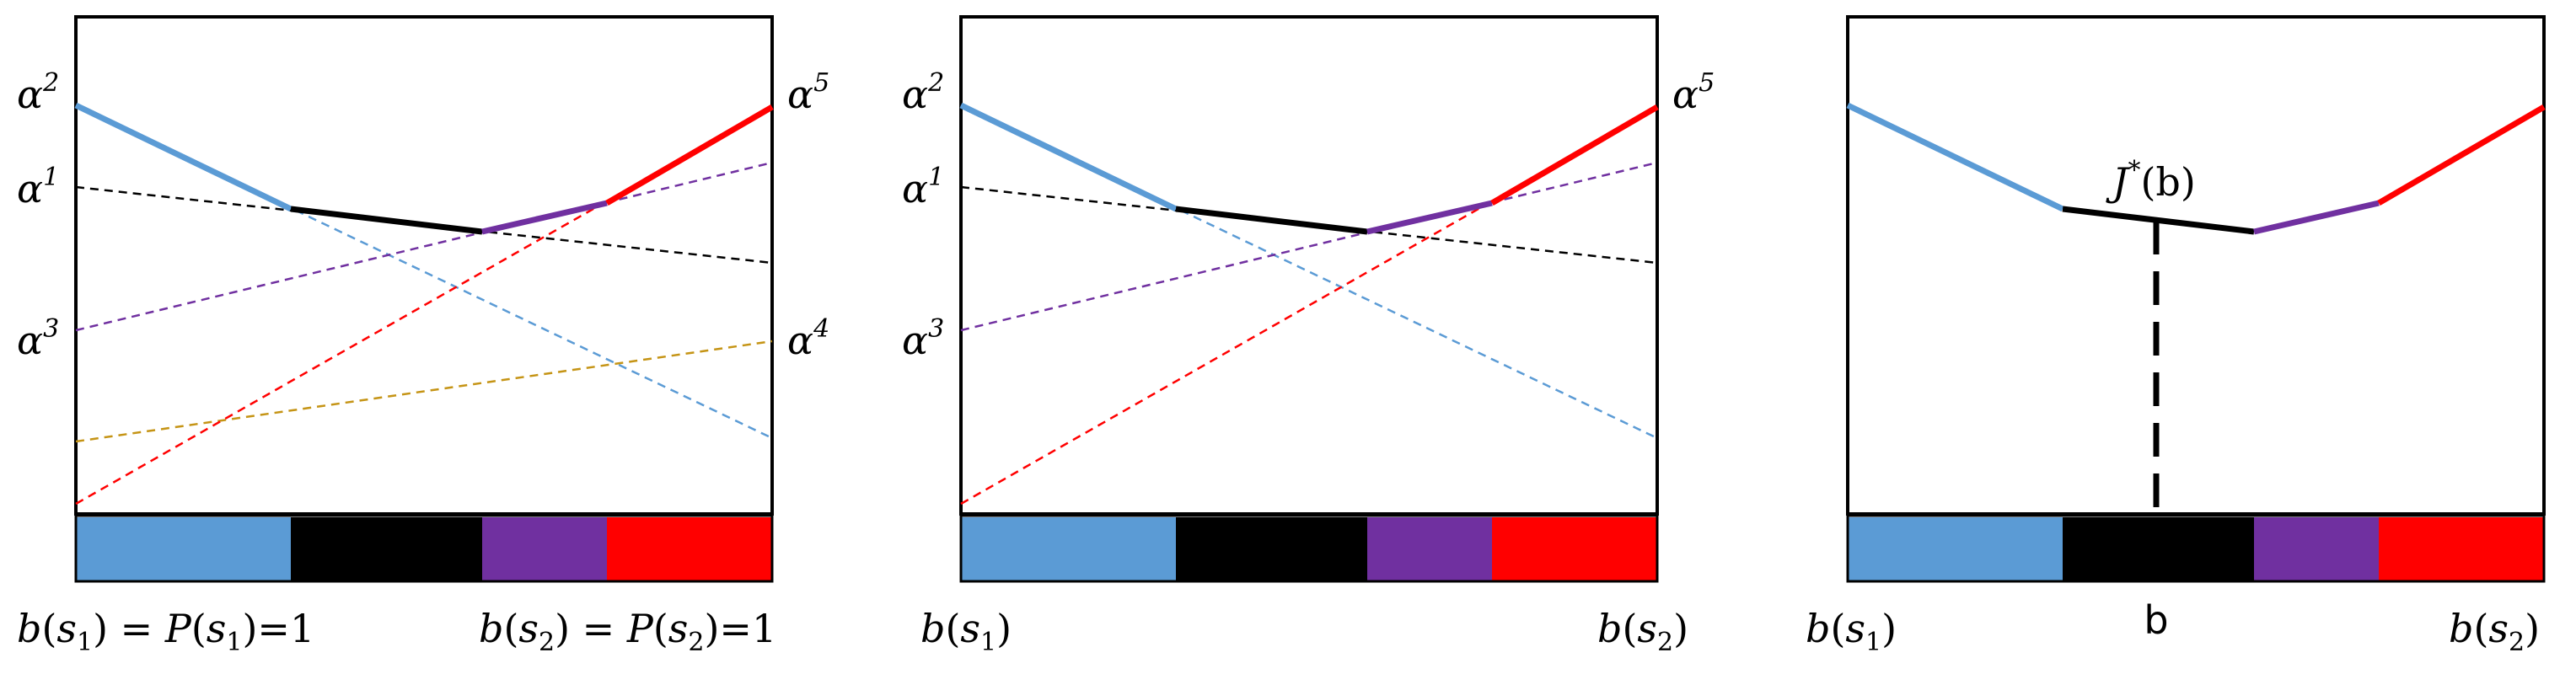 Image resolution: width=2576 pixels, height=674 pixels. I want to click on alpha4-line, so click(424, 391).